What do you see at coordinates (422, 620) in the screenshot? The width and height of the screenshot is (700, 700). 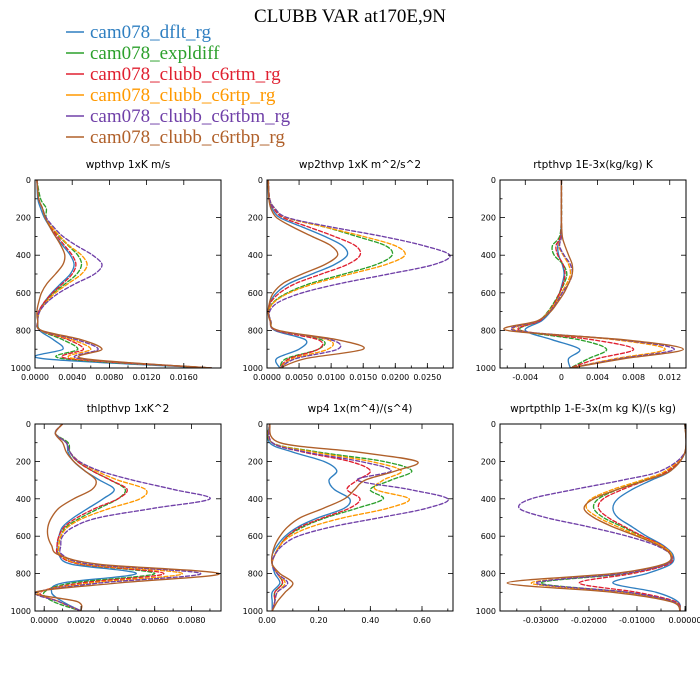 I see `x-tick-label: 0.60` at bounding box center [422, 620].